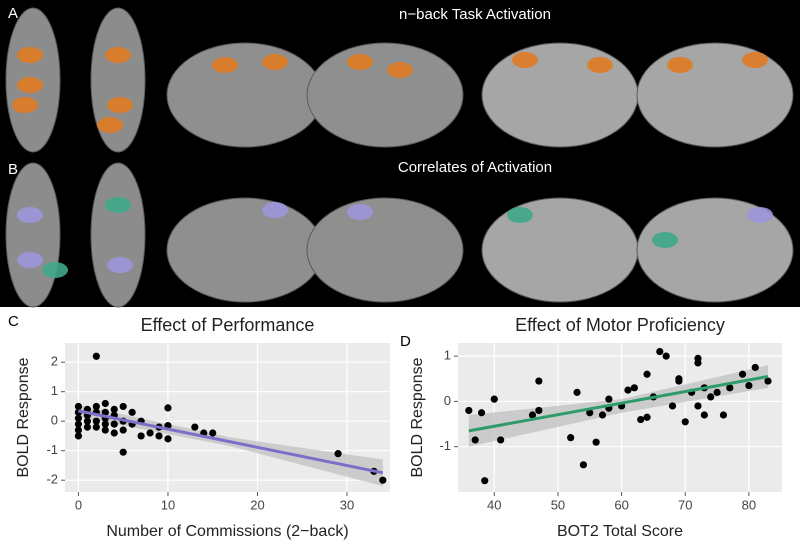 The width and height of the screenshot is (800, 555). What do you see at coordinates (685, 504) in the screenshot?
I see `x-tick-label: 70` at bounding box center [685, 504].